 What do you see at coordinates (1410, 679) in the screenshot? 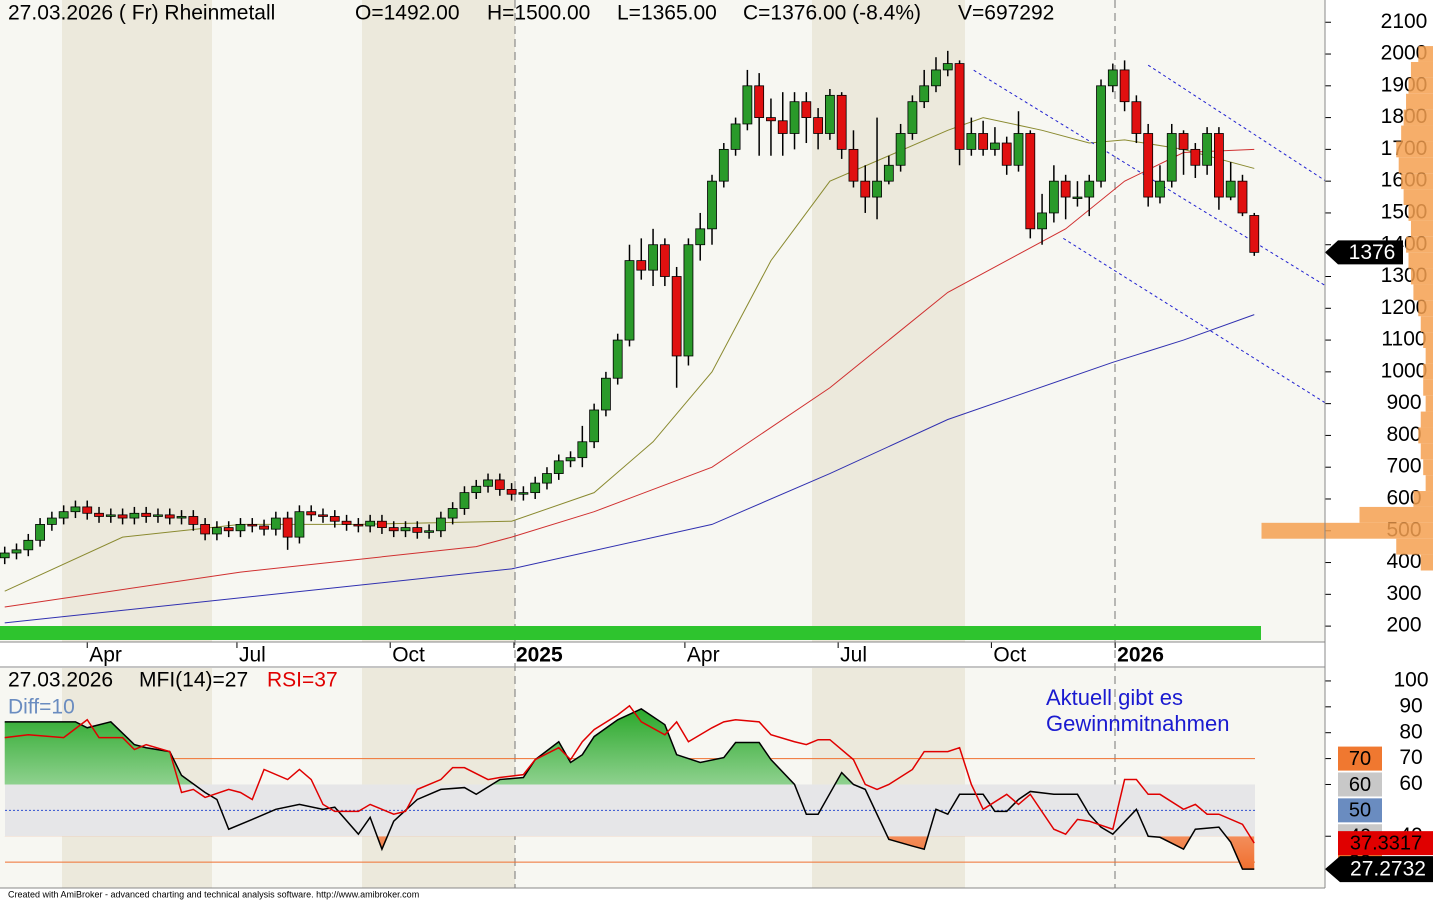
I see `y-tick-label: 100` at bounding box center [1410, 679].